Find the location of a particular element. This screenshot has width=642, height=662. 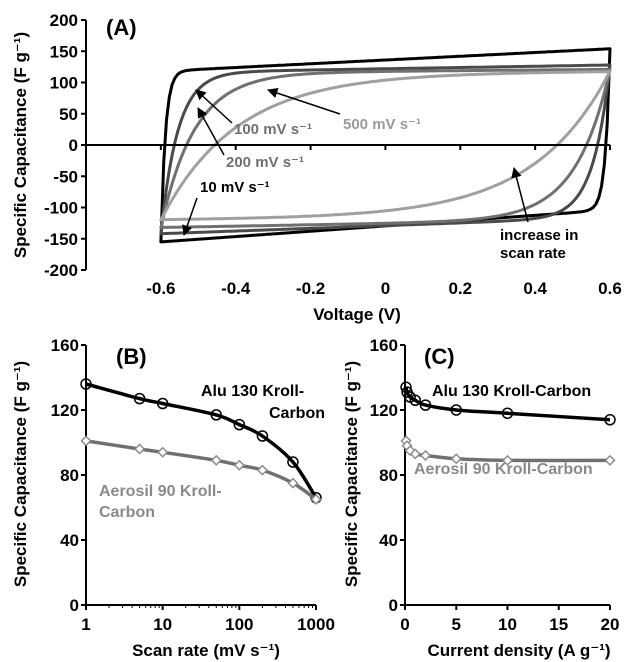

panel-b-label-alu-1: Alu 130 Kroll- is located at coordinates (252, 391).